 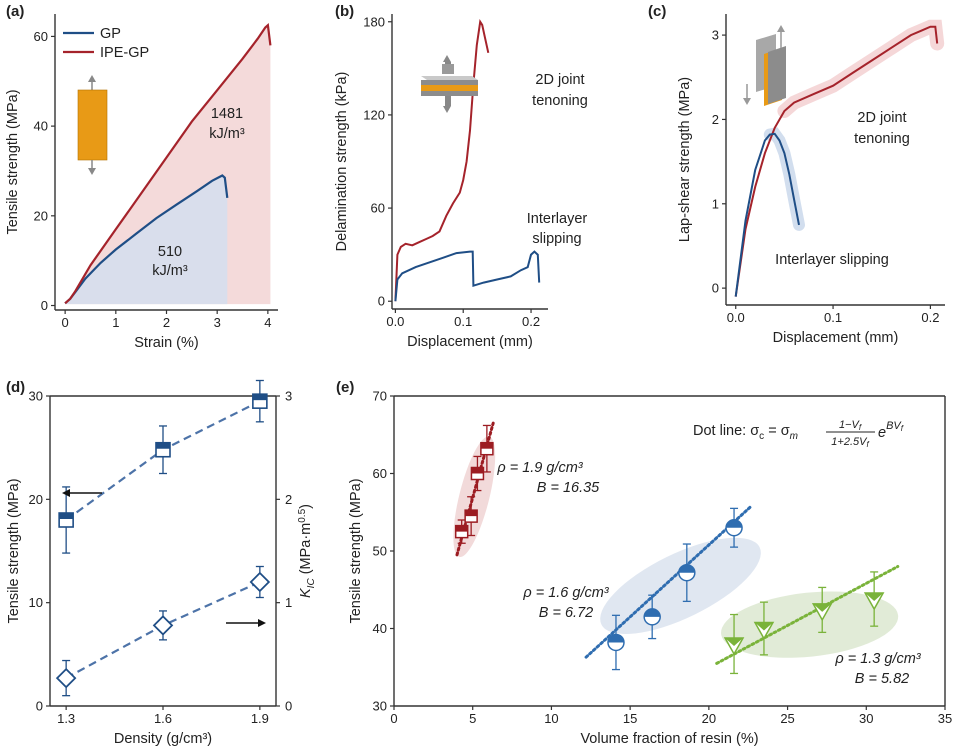 What do you see at coordinates (306, 506) in the screenshot?
I see `y2-label-unit-close: )` at bounding box center [306, 506].